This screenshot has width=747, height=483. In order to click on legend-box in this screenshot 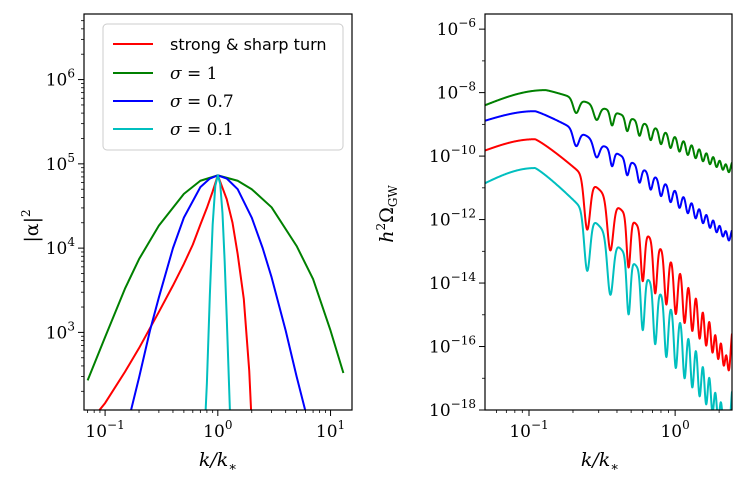, I will do `click(223, 87)`.